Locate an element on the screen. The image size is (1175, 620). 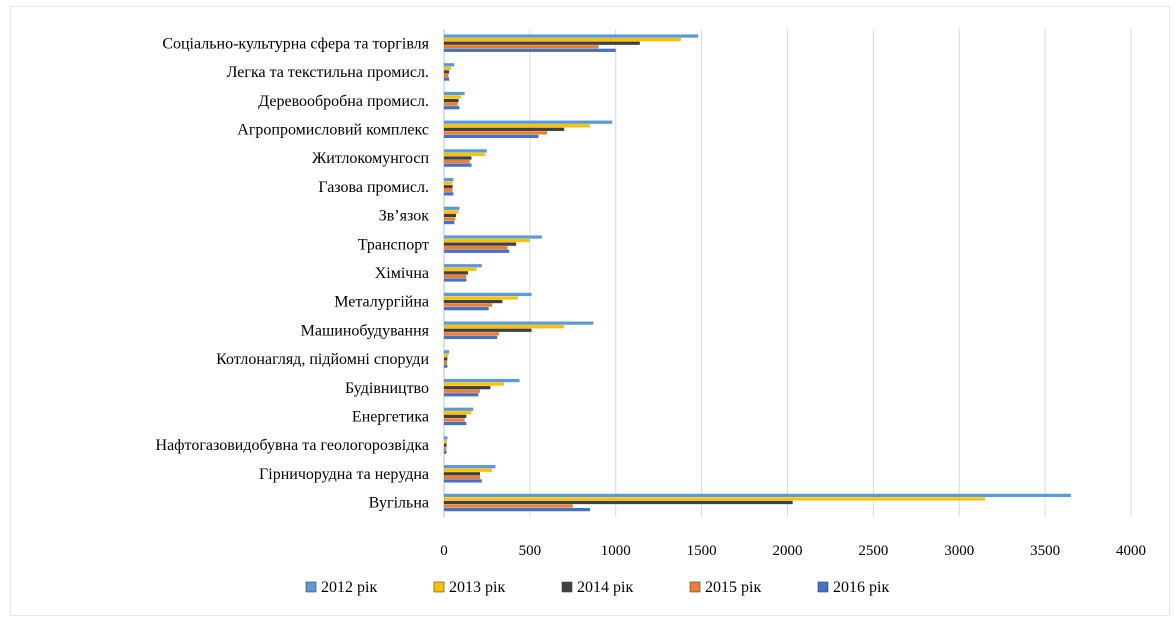
x-tick-label: 0 is located at coordinates (444, 551).